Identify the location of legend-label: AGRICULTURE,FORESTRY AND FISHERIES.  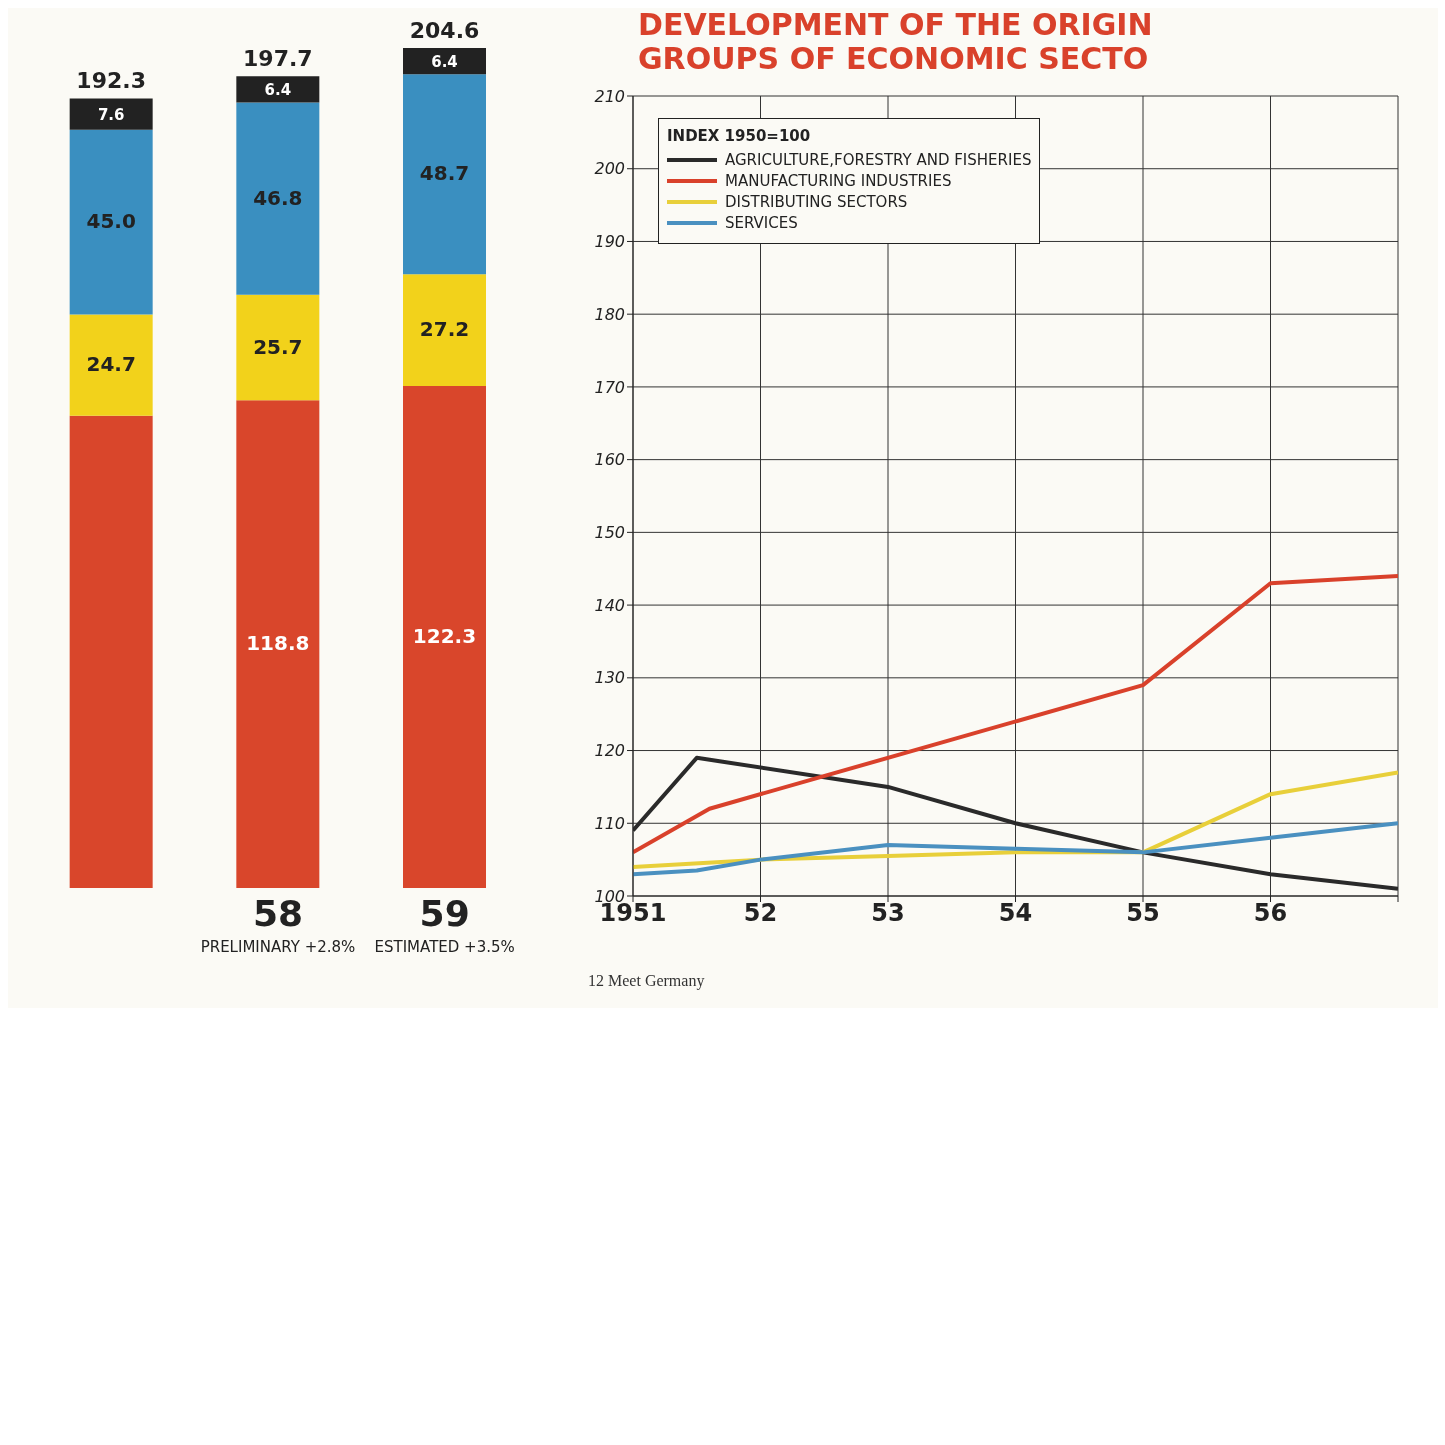
(878, 160).